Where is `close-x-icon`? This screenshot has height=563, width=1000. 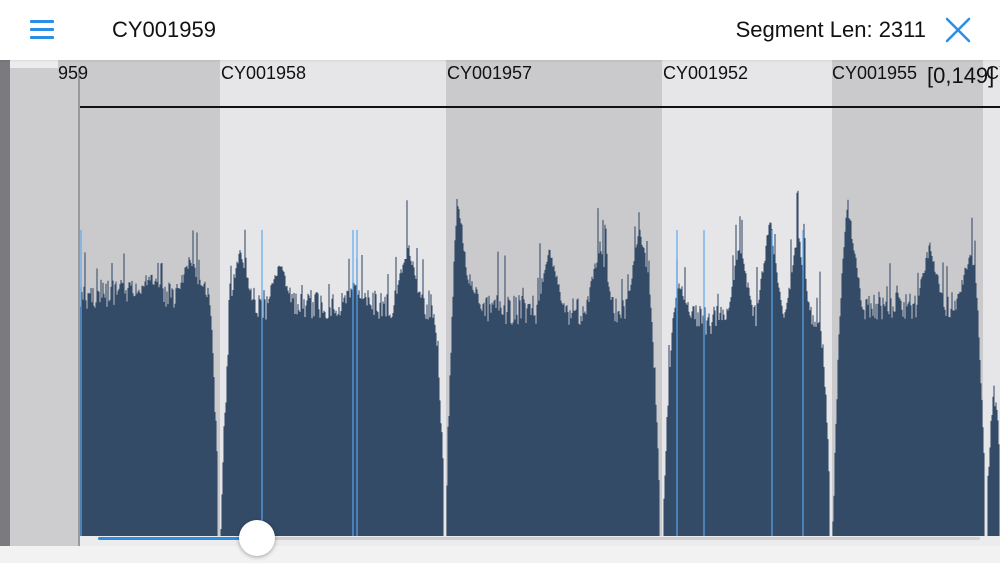 close-x-icon is located at coordinates (958, 30).